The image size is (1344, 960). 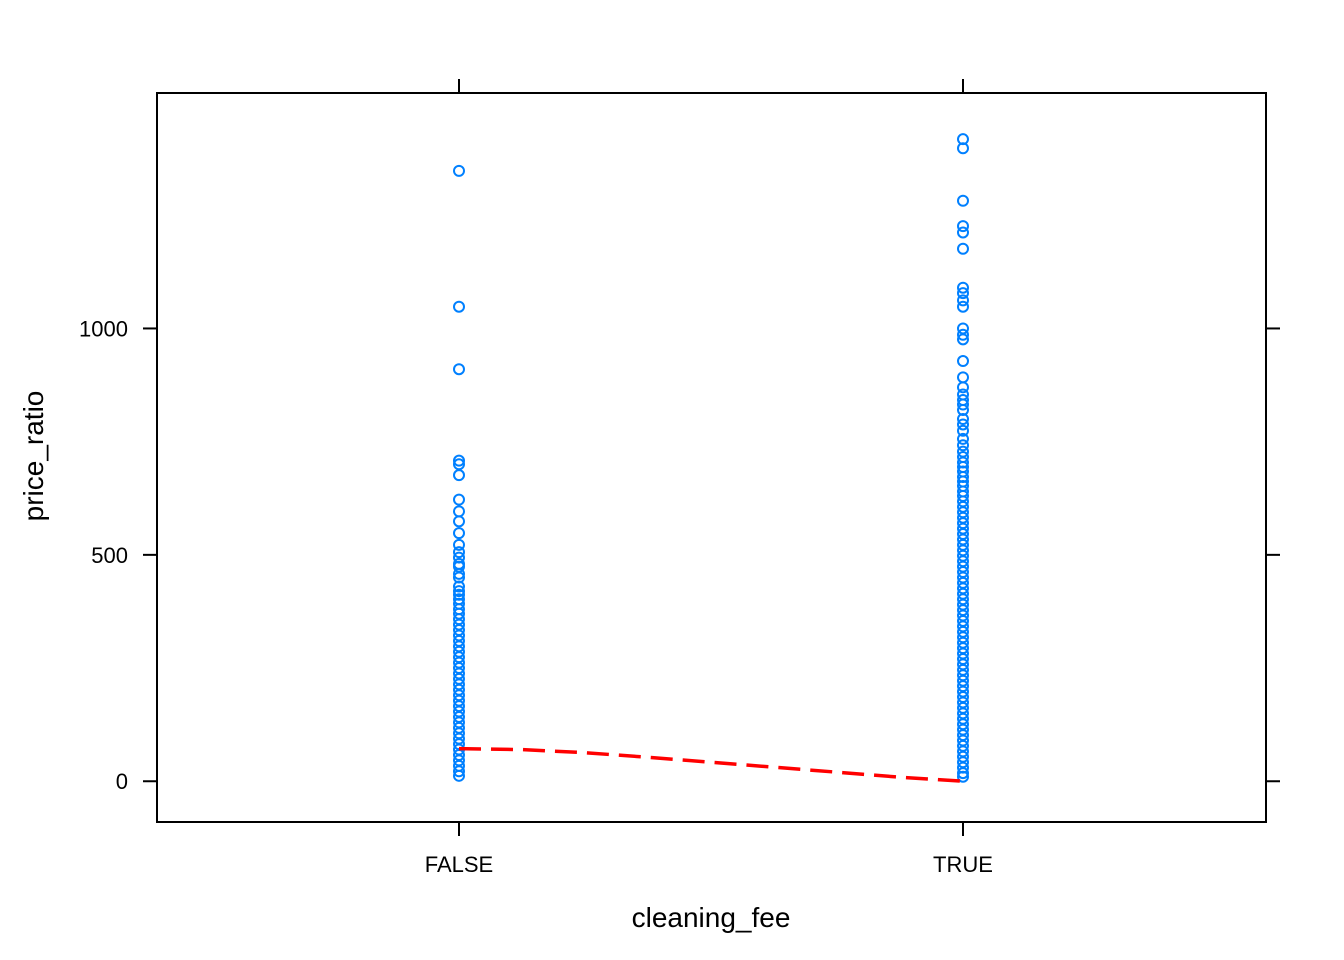 What do you see at coordinates (122, 781) in the screenshot?
I see `y-tick-label: 0` at bounding box center [122, 781].